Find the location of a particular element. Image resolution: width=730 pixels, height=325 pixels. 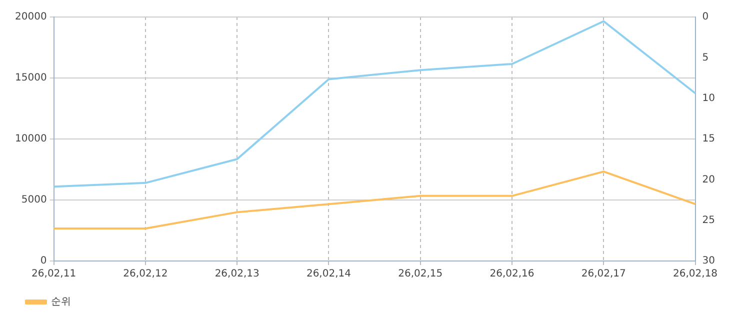

y-tick-label: 10000 is located at coordinates (31, 139).